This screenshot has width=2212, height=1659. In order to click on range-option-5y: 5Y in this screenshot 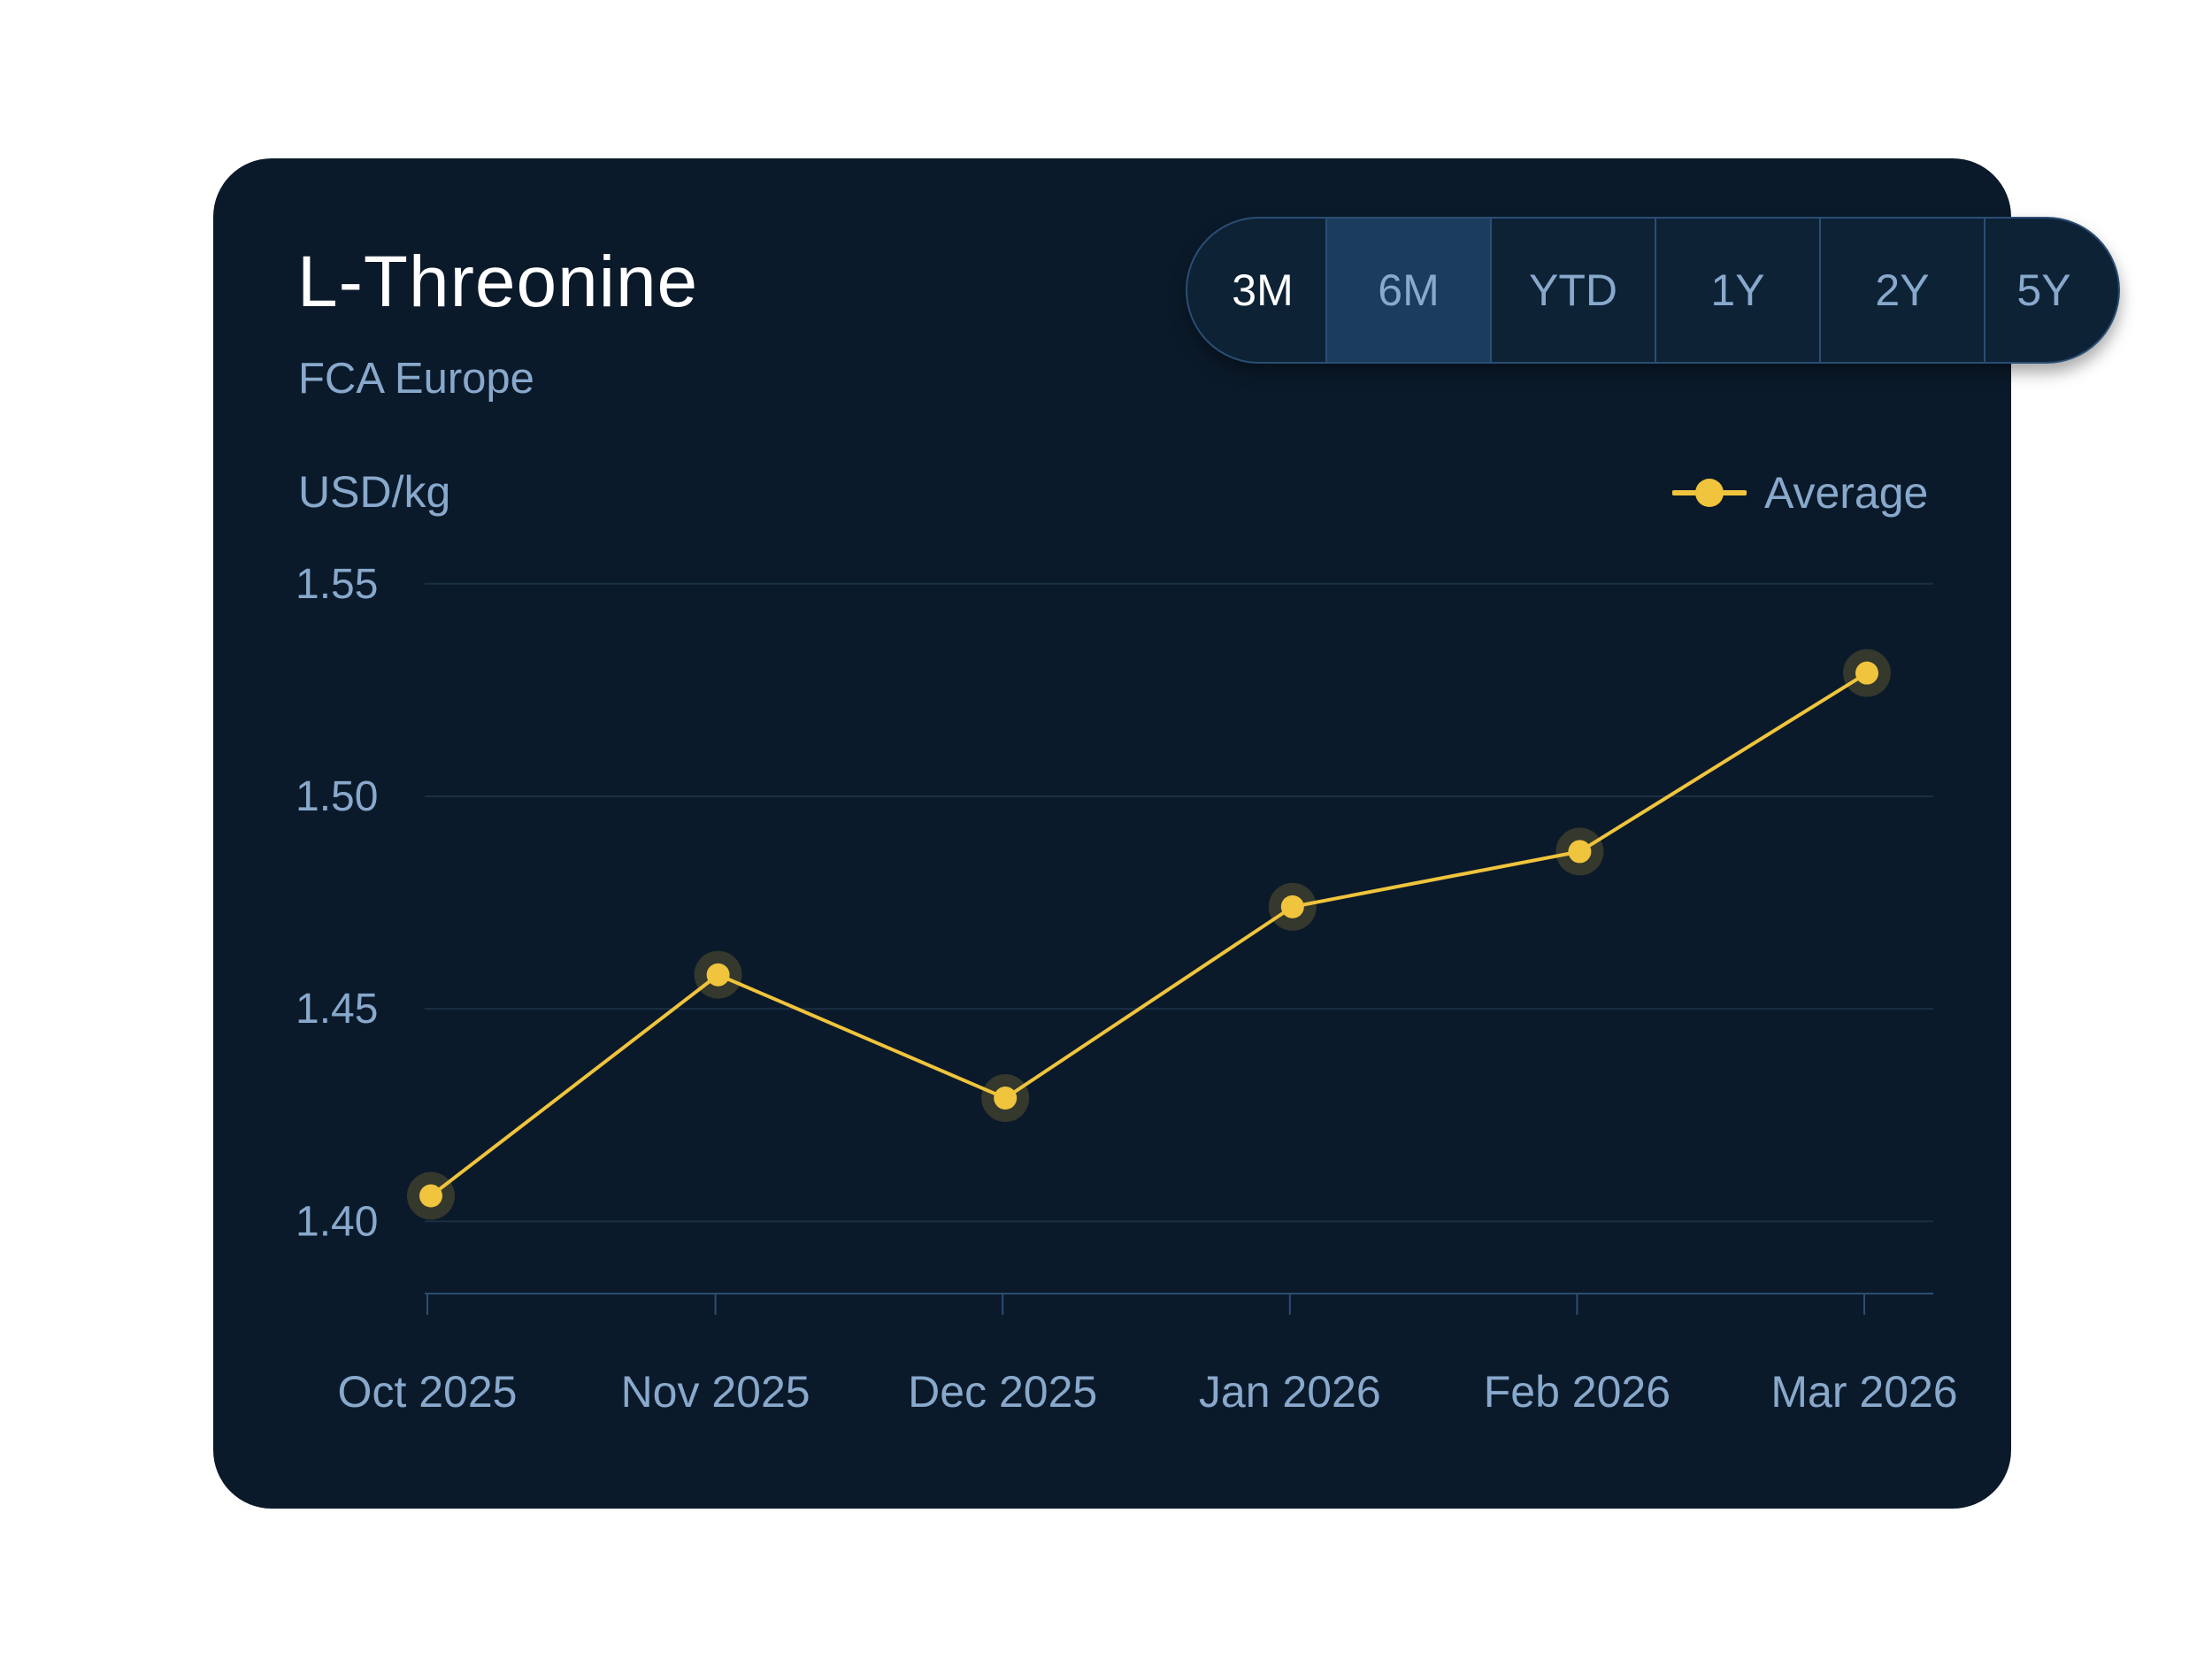, I will do `click(2051, 291)`.